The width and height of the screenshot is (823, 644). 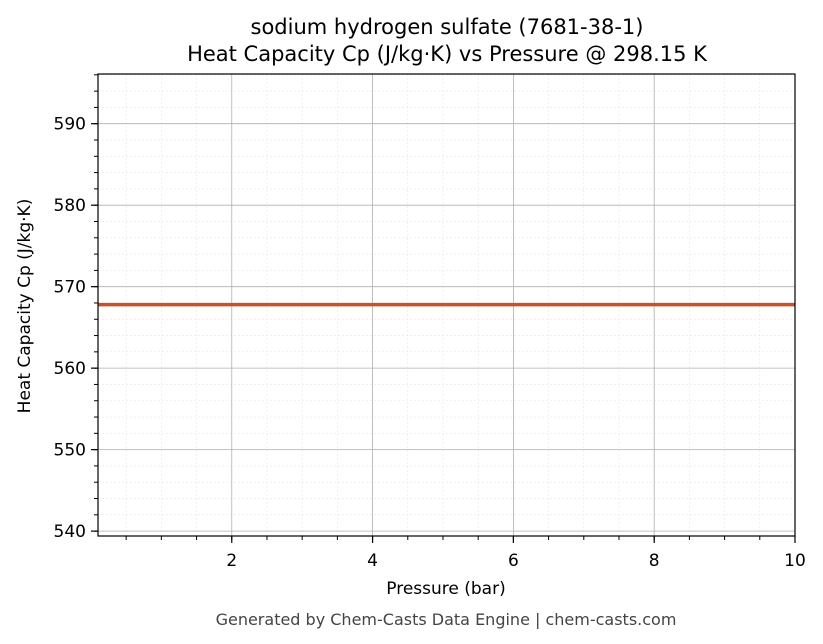 What do you see at coordinates (70, 532) in the screenshot?
I see `y-tick-label: 540` at bounding box center [70, 532].